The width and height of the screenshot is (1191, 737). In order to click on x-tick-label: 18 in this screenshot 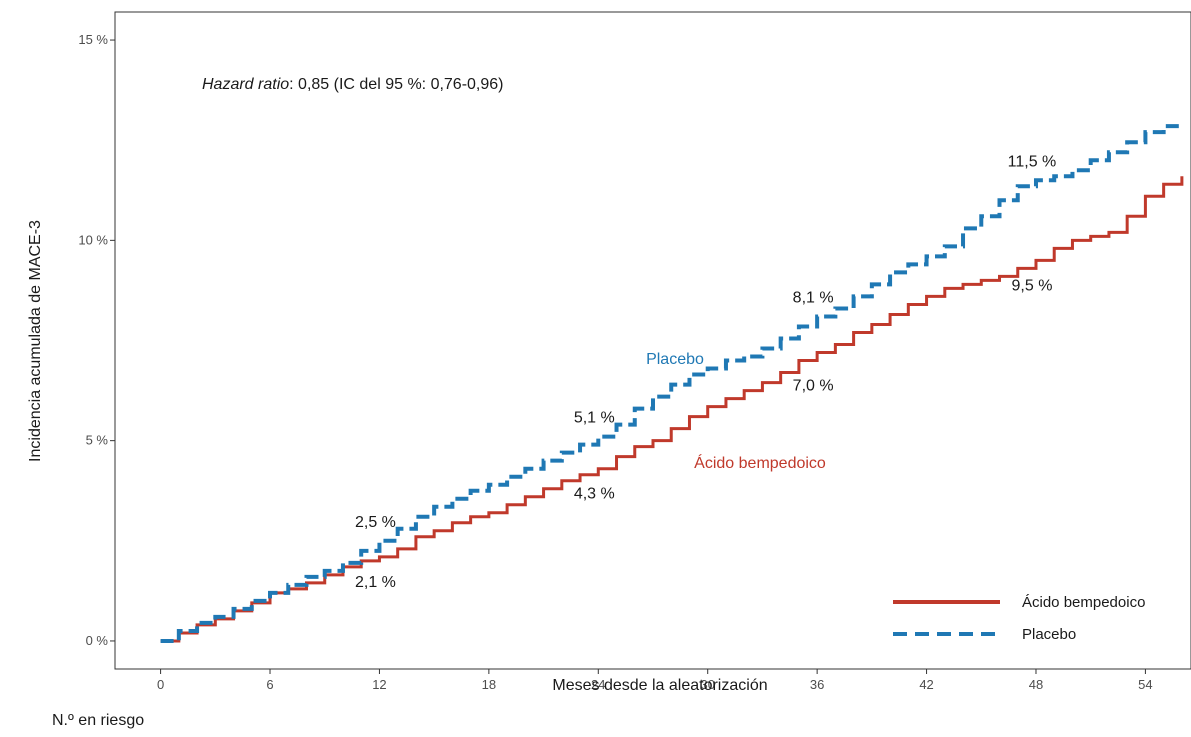, I will do `click(489, 684)`.